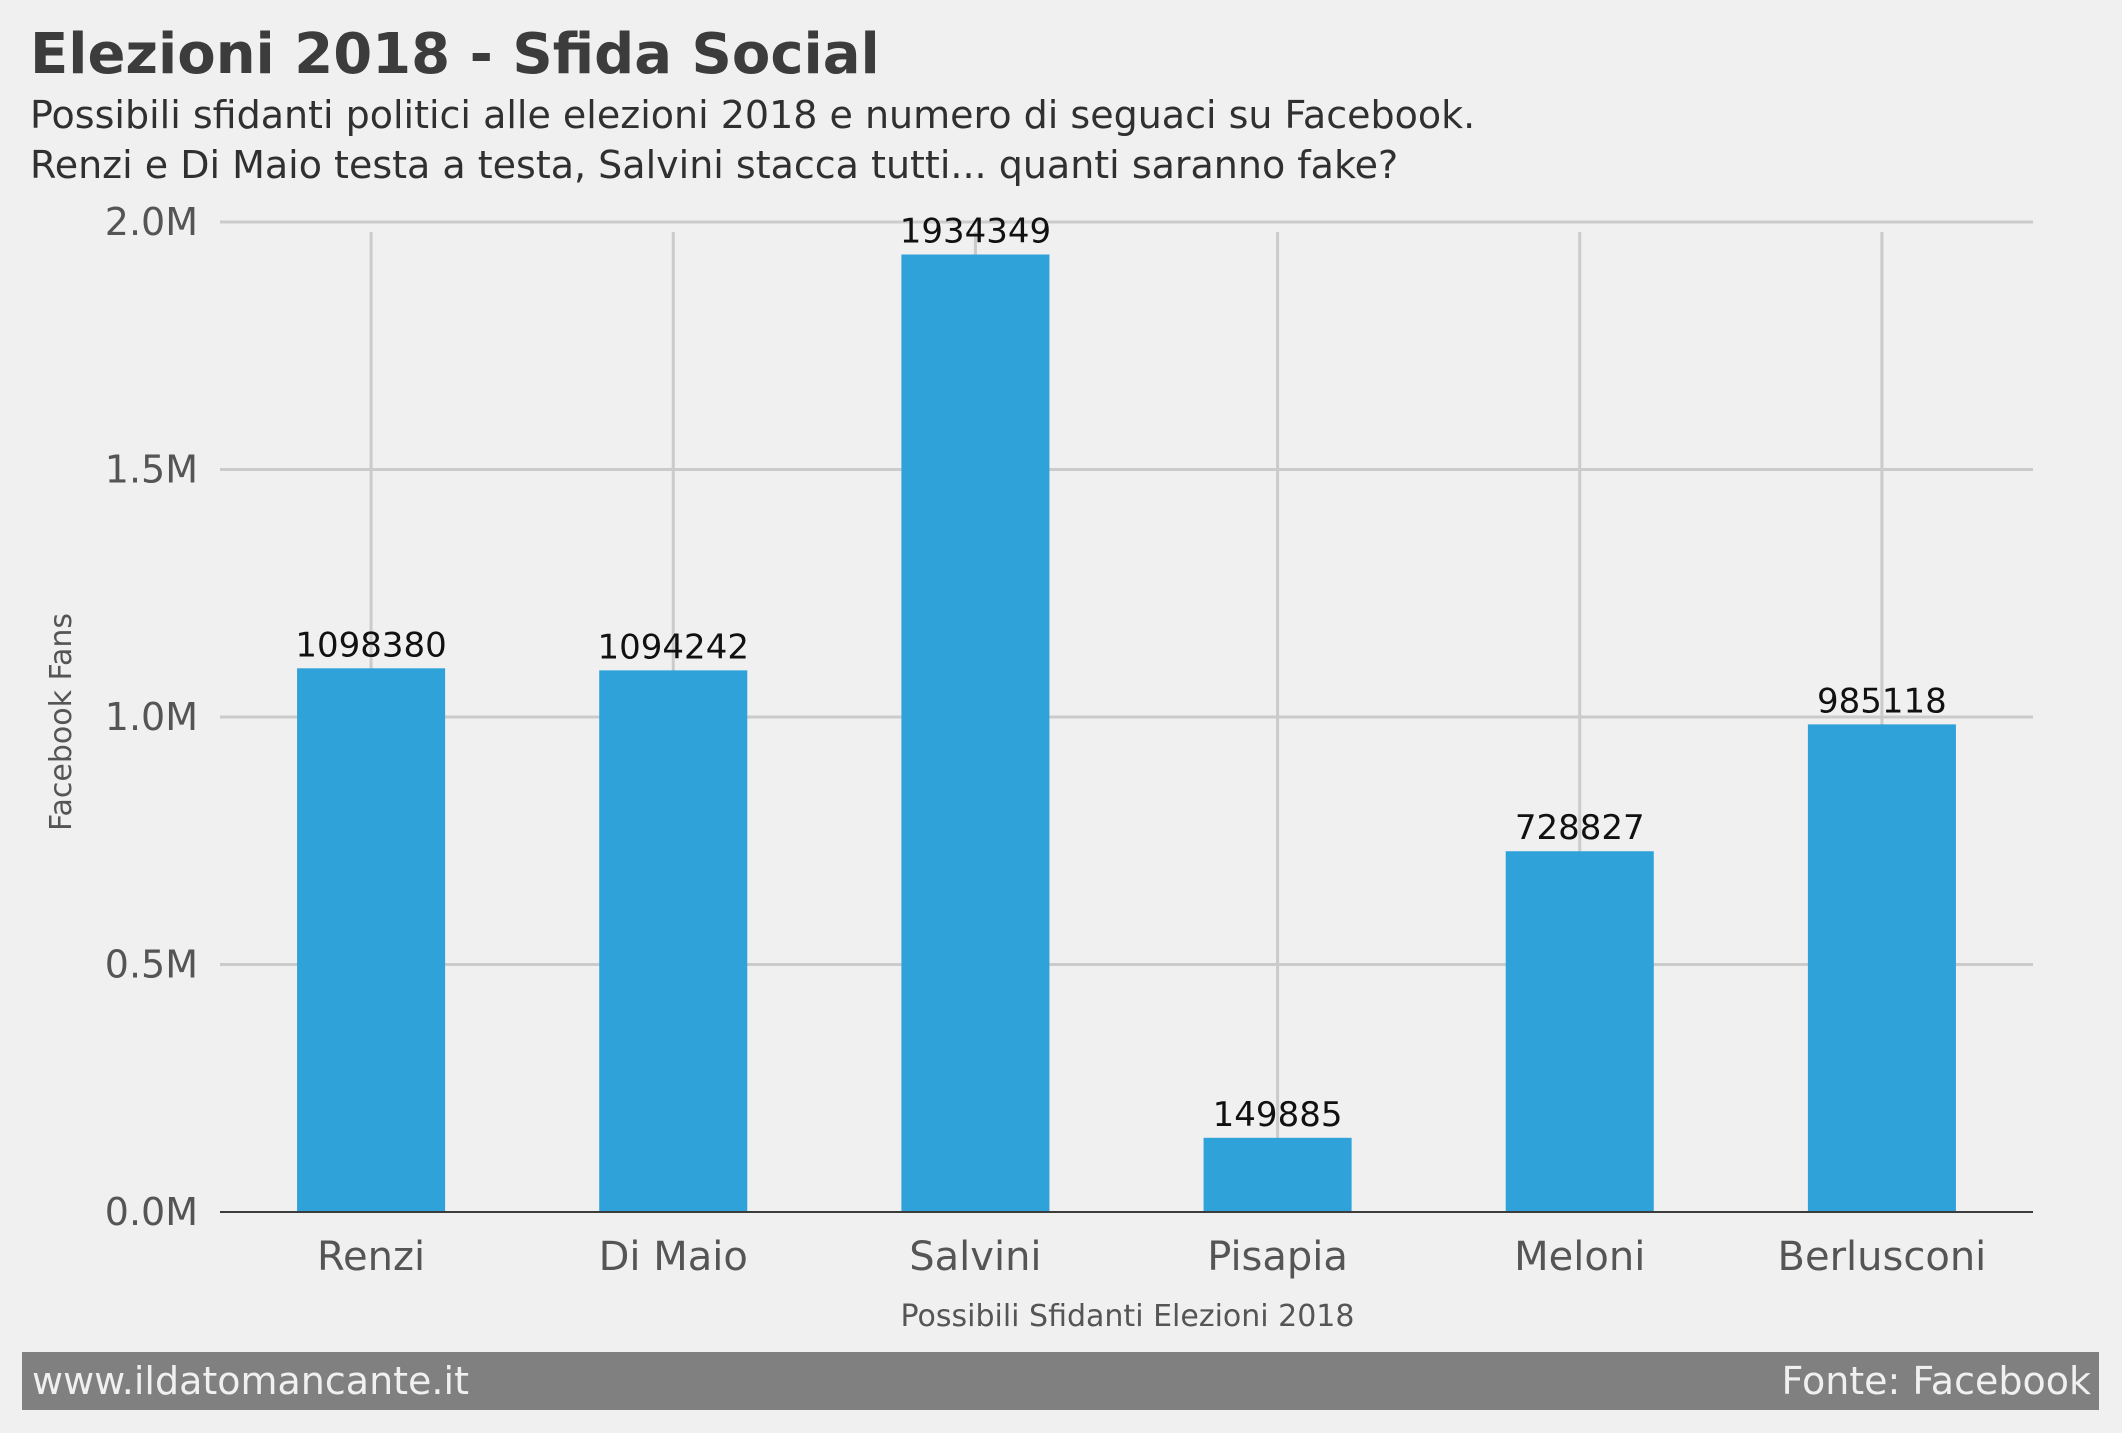  What do you see at coordinates (1580, 828) in the screenshot?
I see `bar-value-label: 728827` at bounding box center [1580, 828].